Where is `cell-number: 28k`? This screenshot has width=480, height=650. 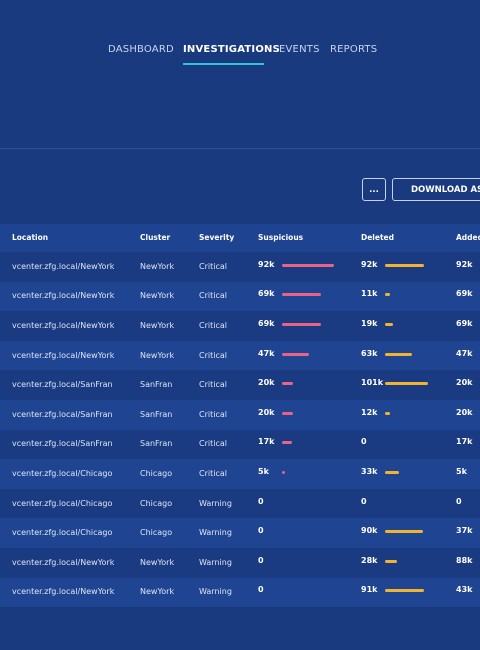
cell-number: 28k is located at coordinates (369, 560).